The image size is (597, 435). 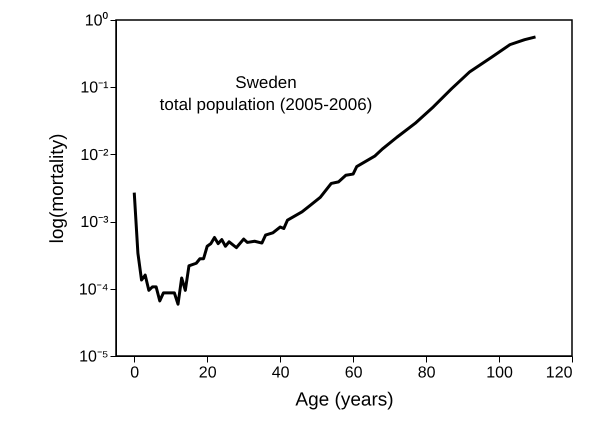 I want to click on x-tick-label: 100, so click(x=499, y=373).